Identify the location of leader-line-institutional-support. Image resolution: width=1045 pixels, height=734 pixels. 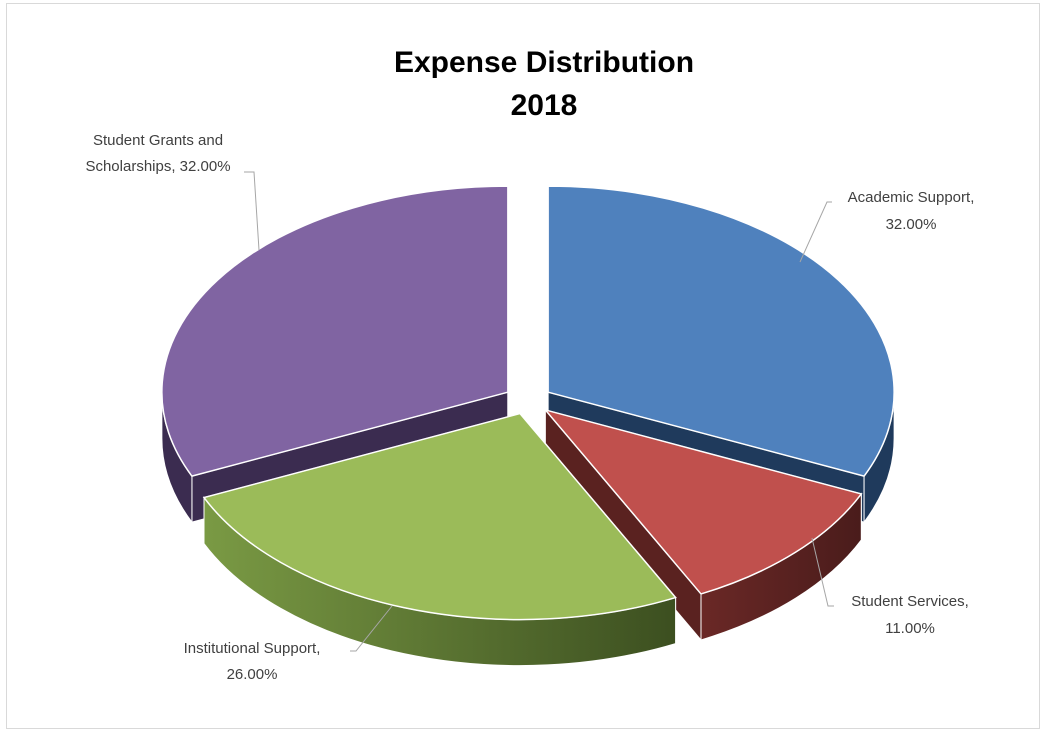
(371, 628).